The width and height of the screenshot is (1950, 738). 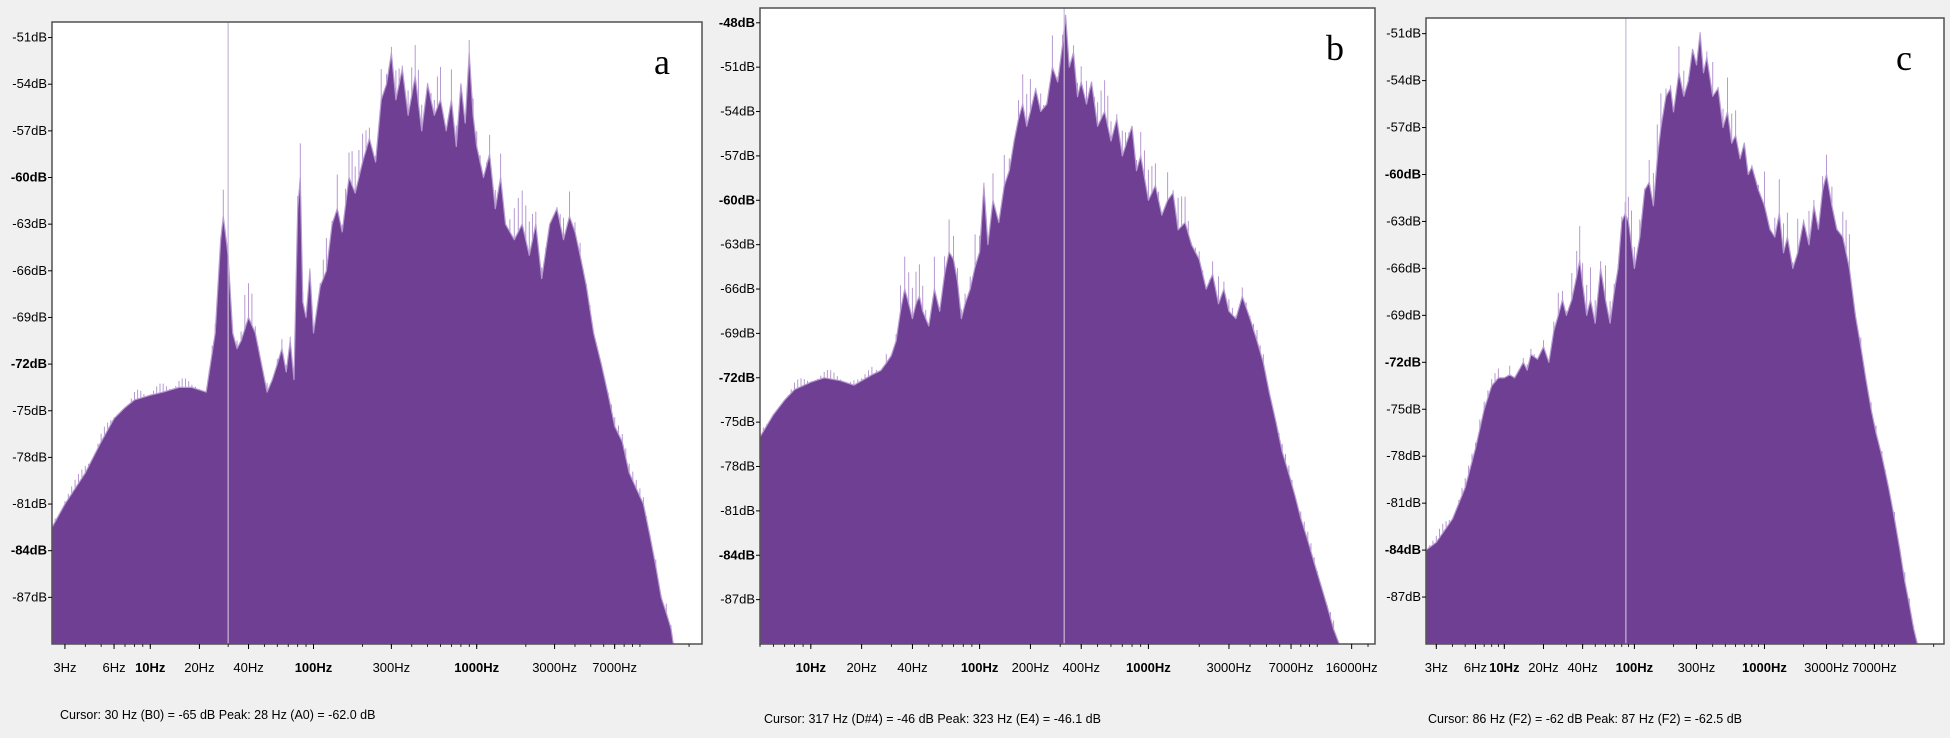 What do you see at coordinates (1904, 58) in the screenshot?
I see `panel-letter: c` at bounding box center [1904, 58].